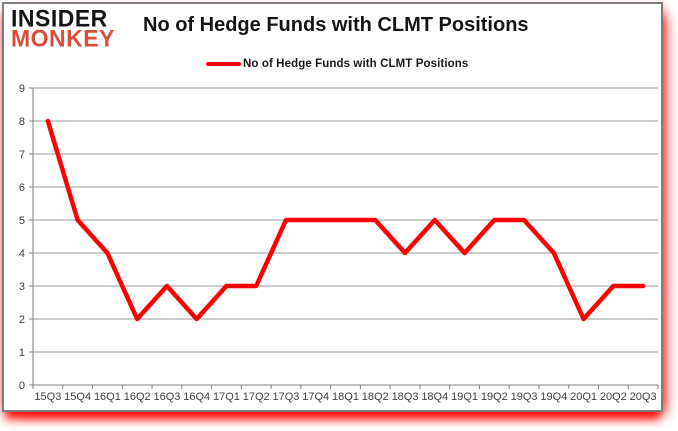 The height and width of the screenshot is (431, 678). What do you see at coordinates (22, 221) in the screenshot?
I see `y-tick-label: 5` at bounding box center [22, 221].